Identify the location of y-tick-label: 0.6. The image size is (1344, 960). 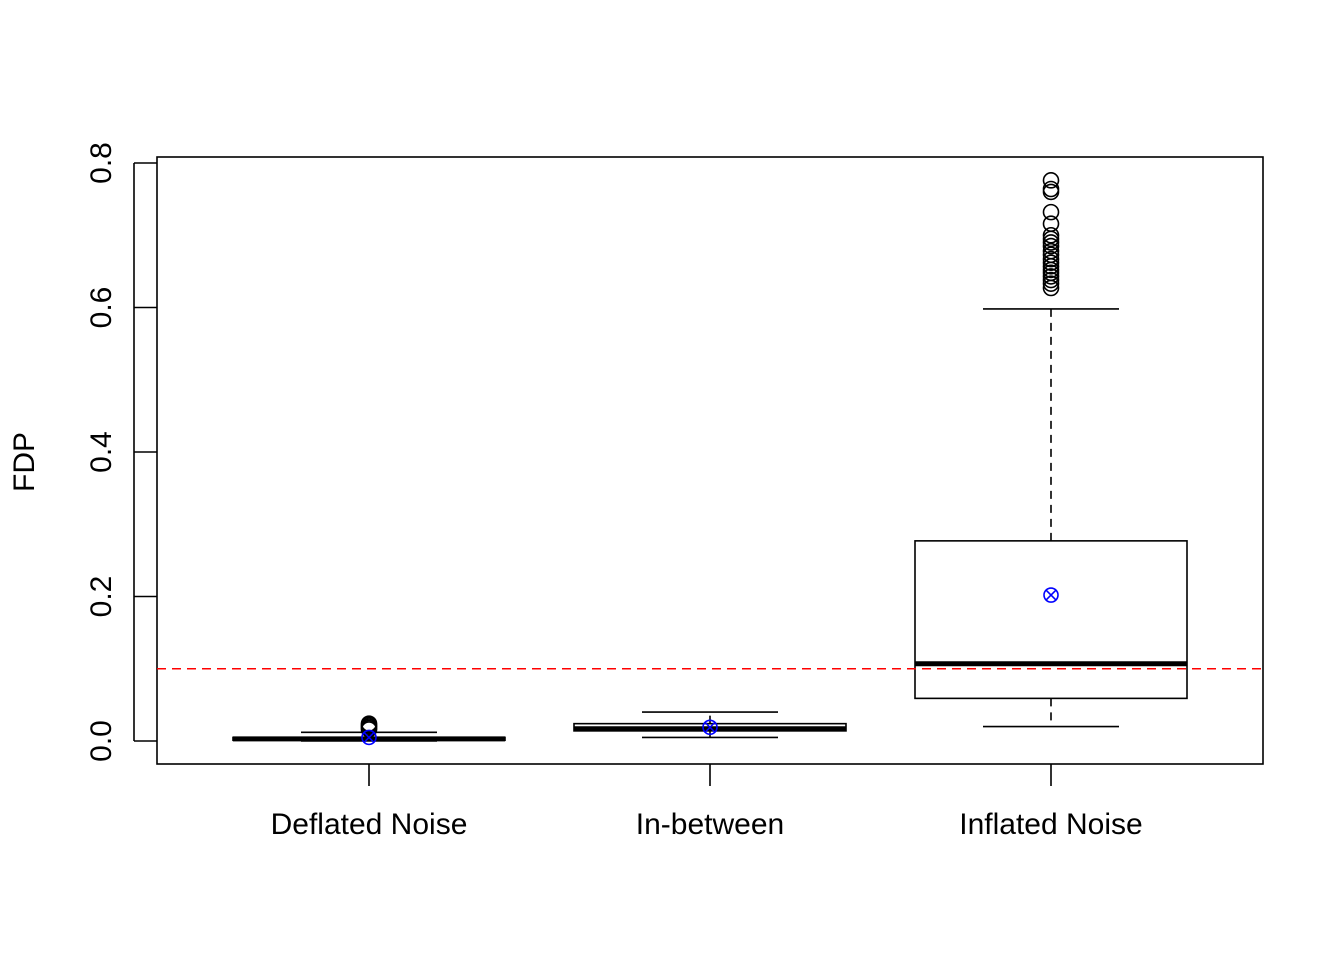
(101, 308).